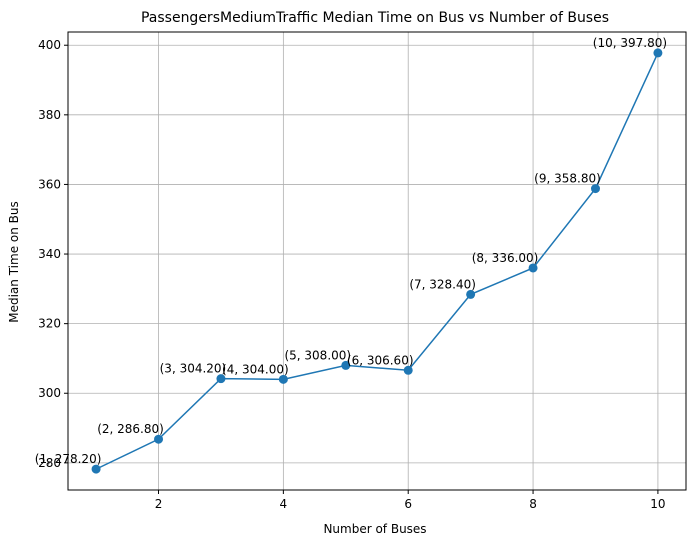  I want to click on x-tick-label: 6, so click(408, 504).